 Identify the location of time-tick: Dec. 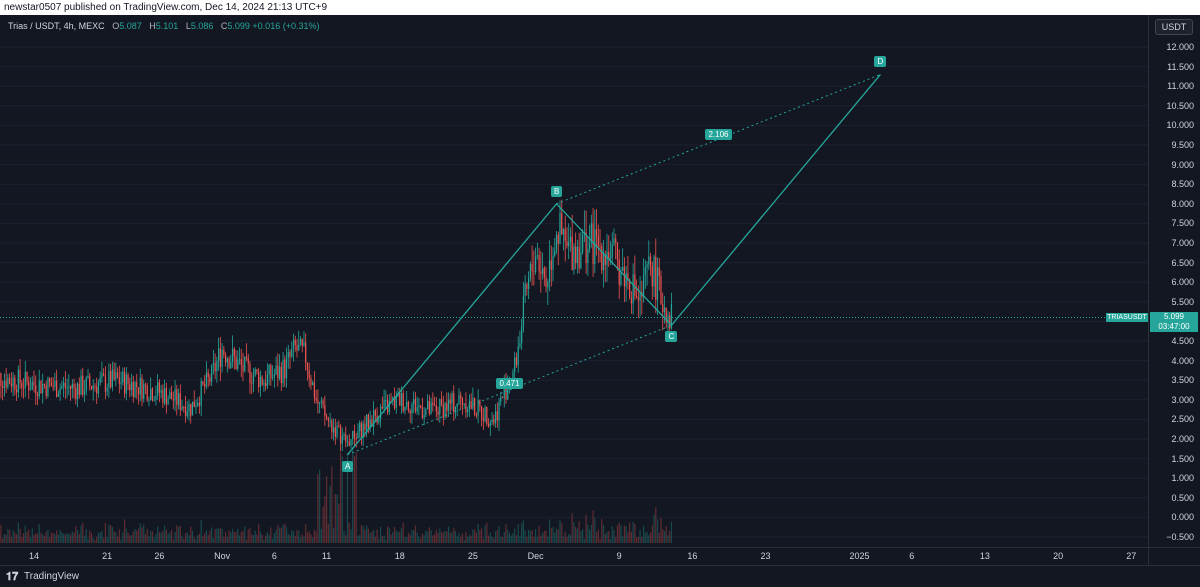
(535, 556).